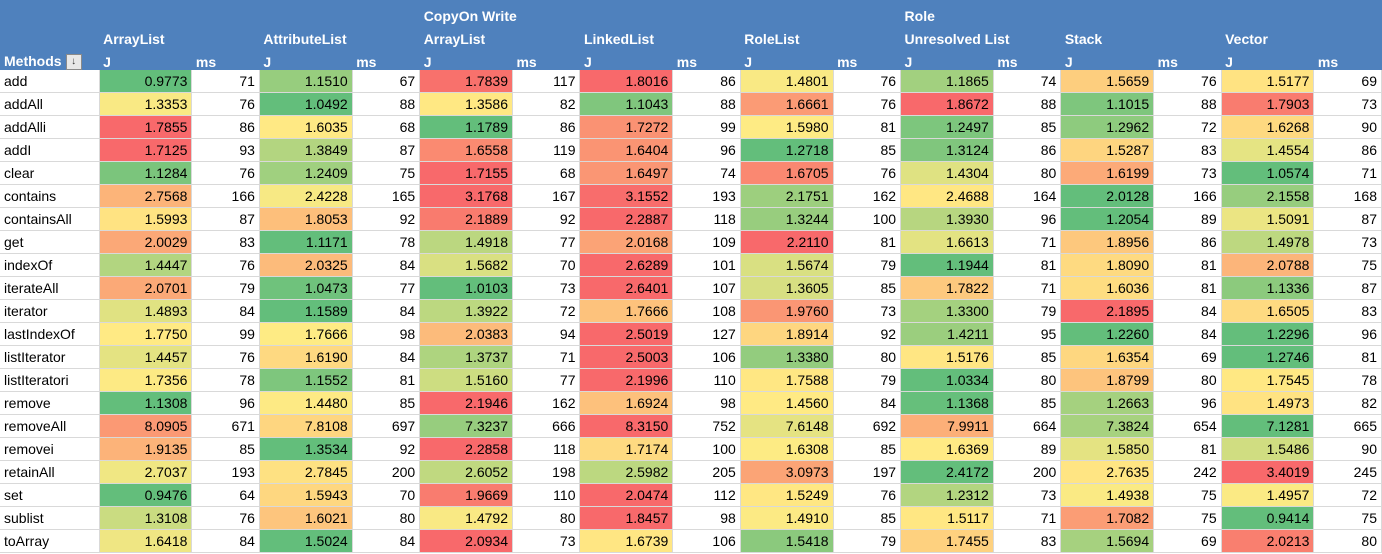  What do you see at coordinates (1187, 334) in the screenshot?
I see `time-value-cell: 84` at bounding box center [1187, 334].